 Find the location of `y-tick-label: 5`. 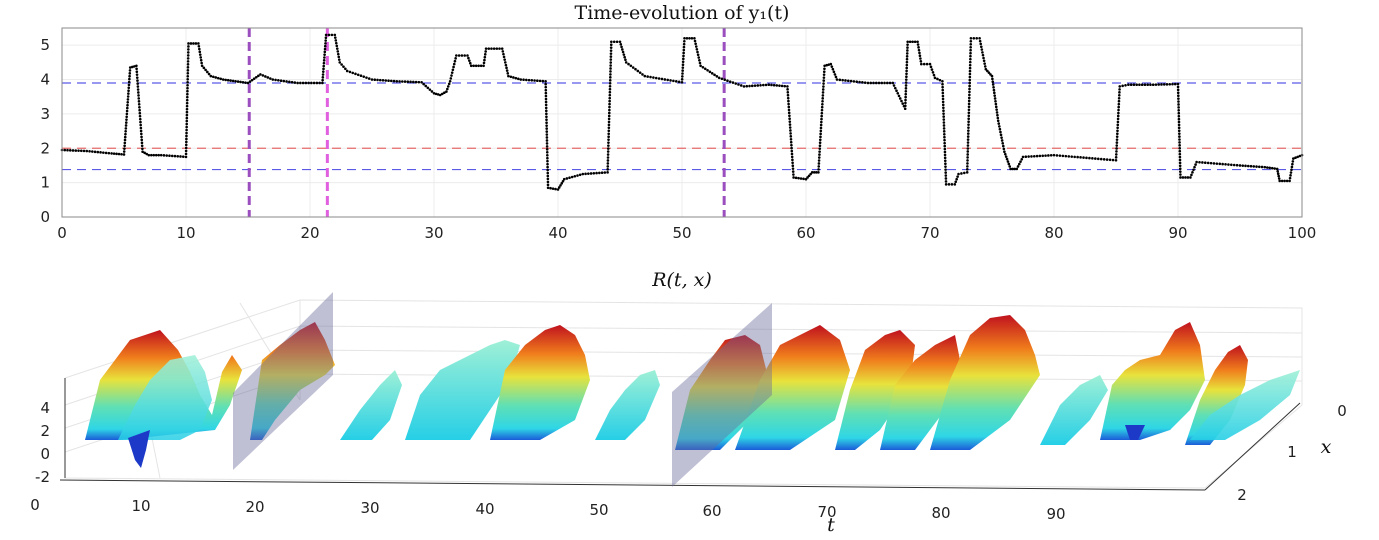

y-tick-label: 5 is located at coordinates (45, 45).